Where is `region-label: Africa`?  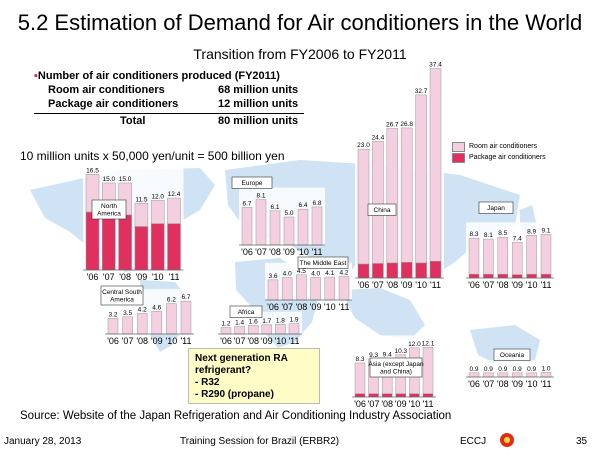
region-label: Africa is located at coordinates (246, 312).